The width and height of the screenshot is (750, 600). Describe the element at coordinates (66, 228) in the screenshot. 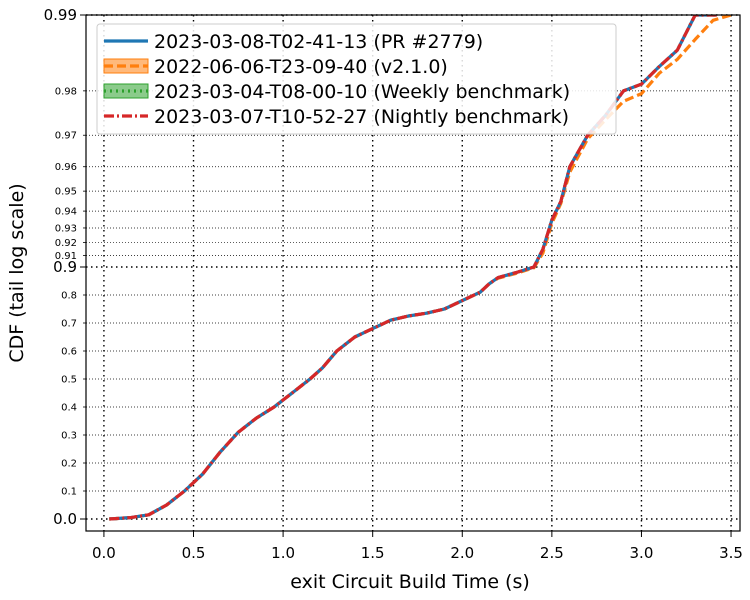

I see `y-tick-label-minor: 0.93` at that location.